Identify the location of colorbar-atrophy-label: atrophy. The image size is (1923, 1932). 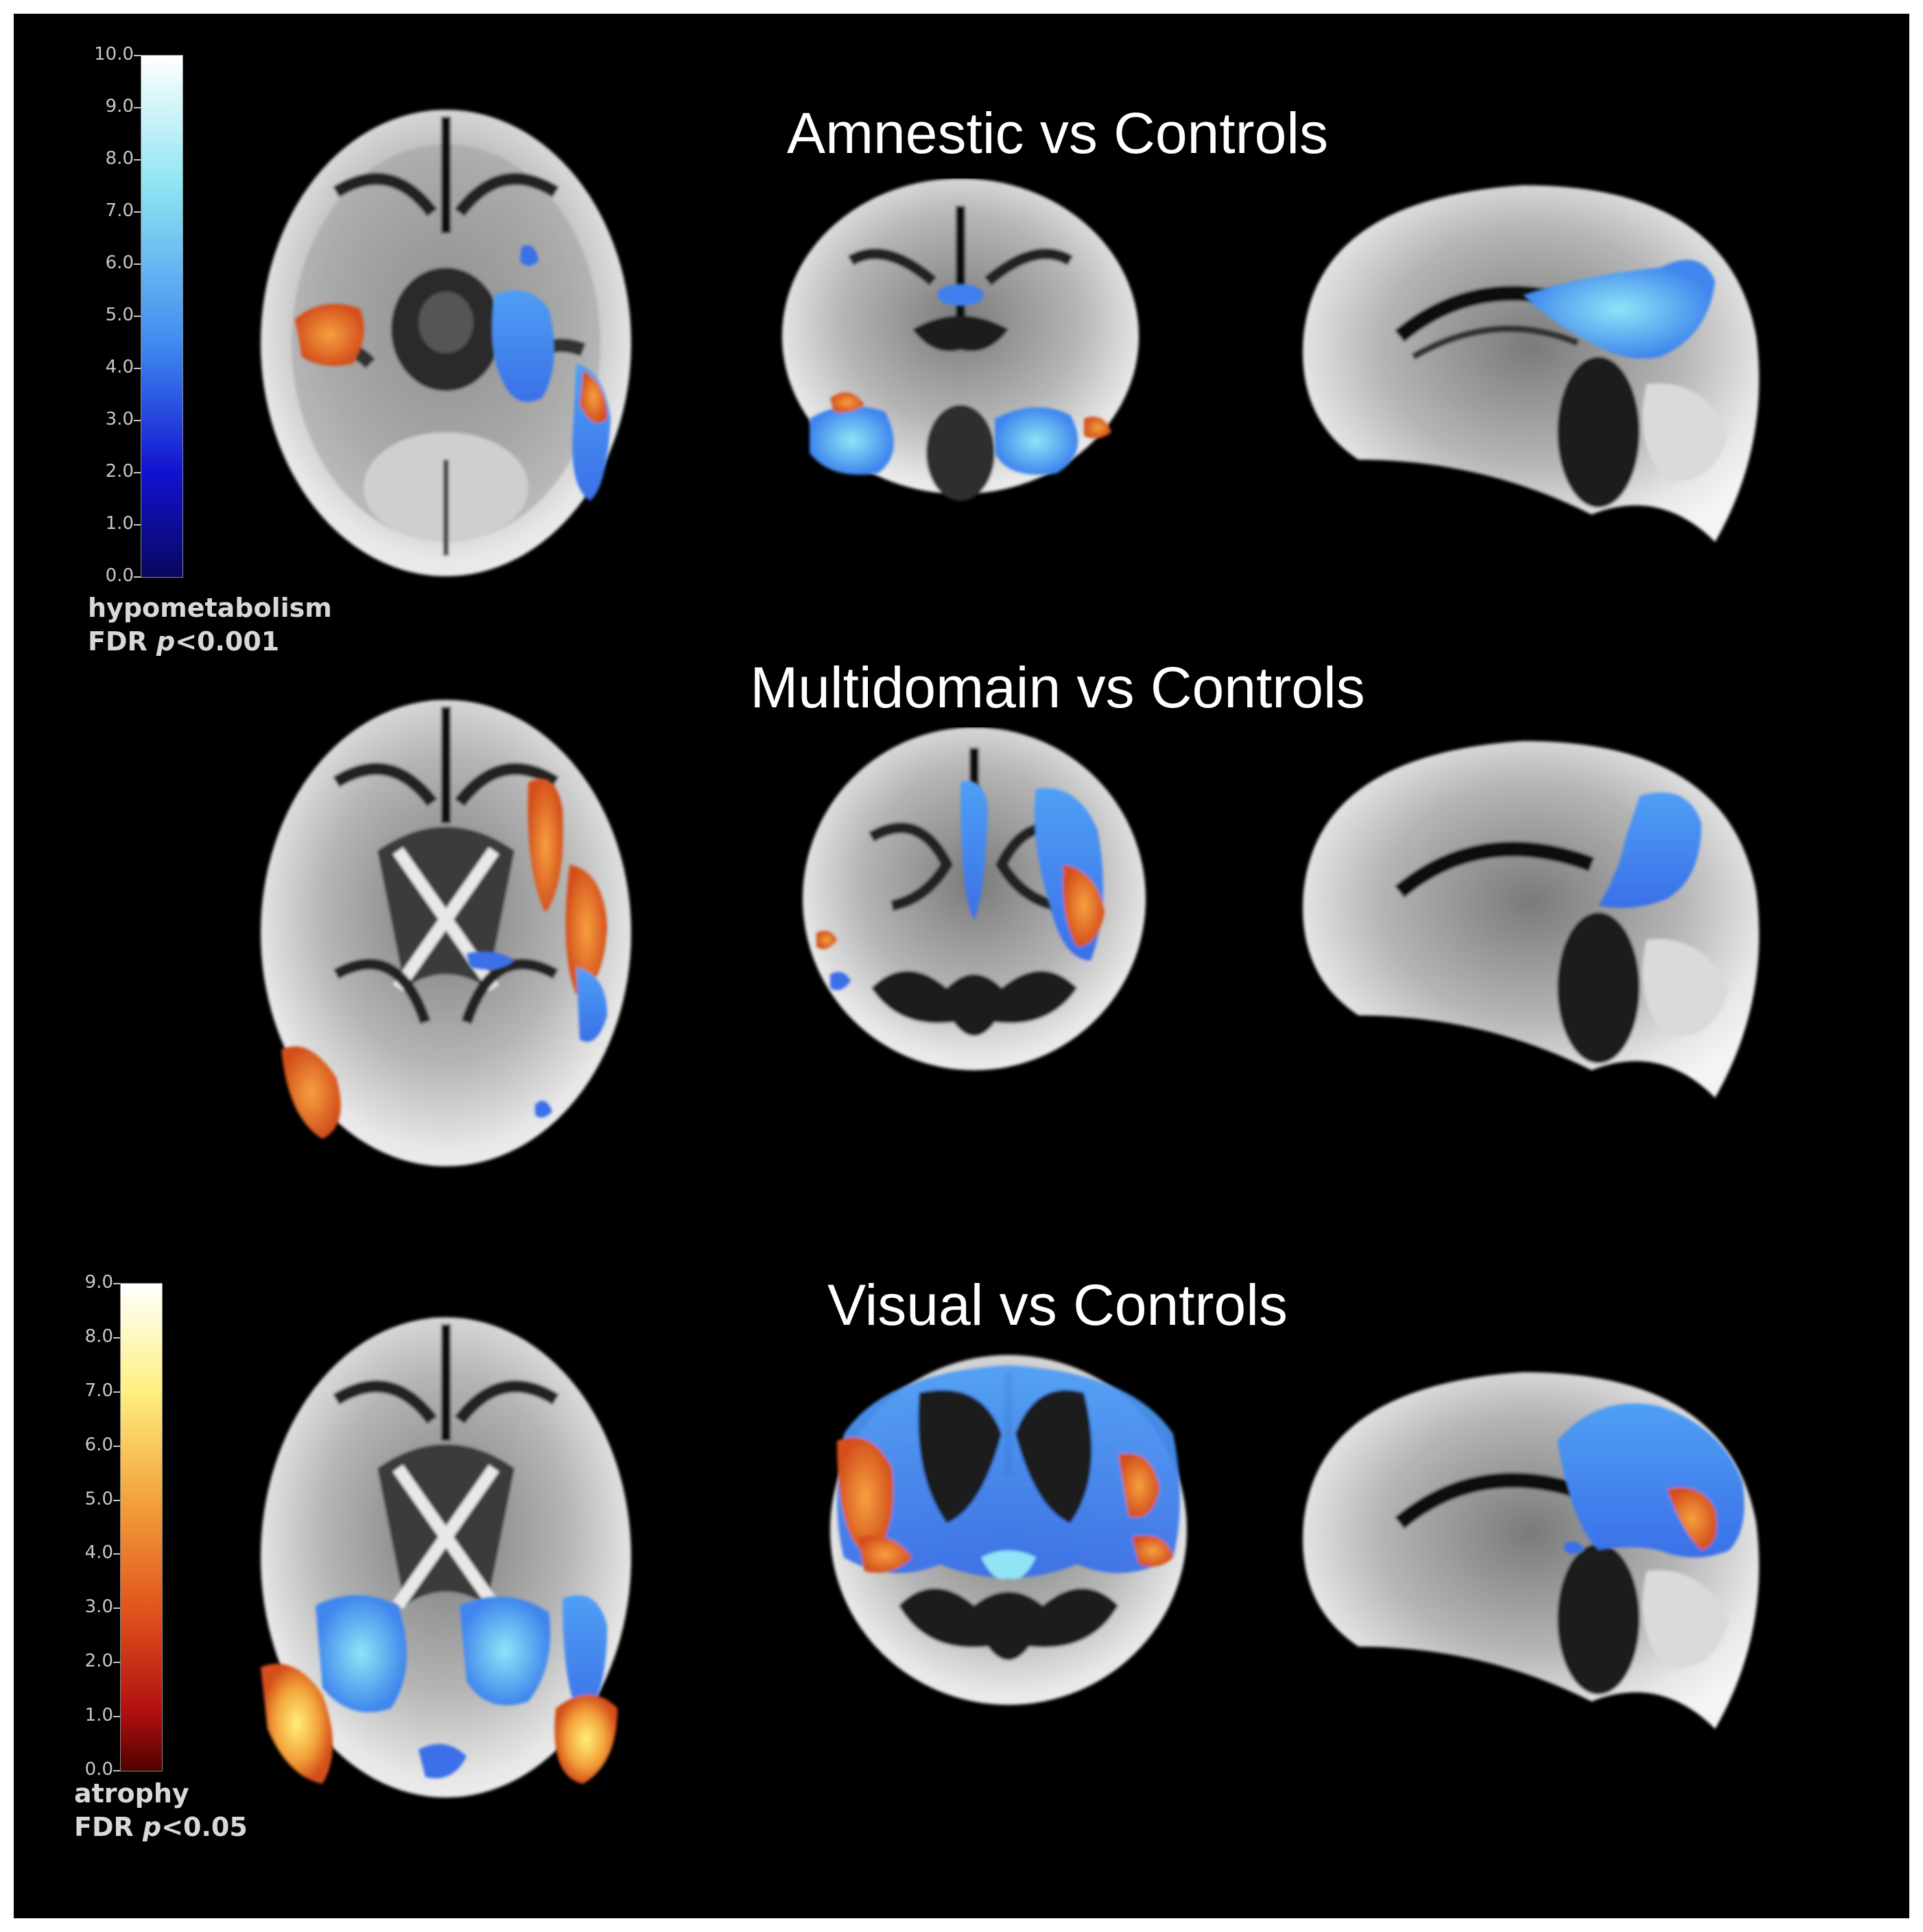
(132, 1793).